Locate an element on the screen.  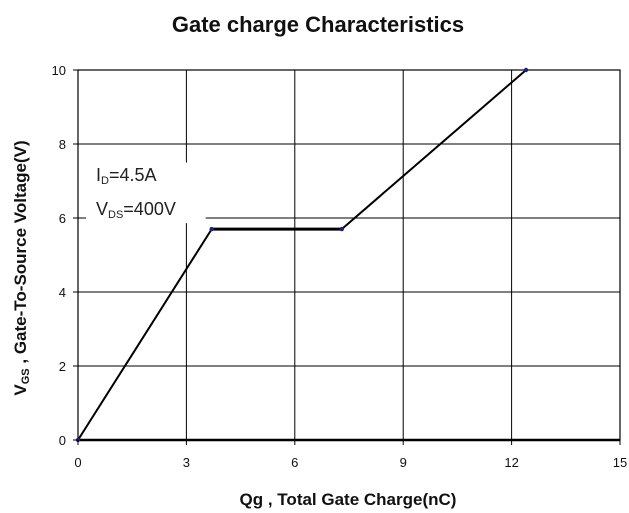
annotation-box: ID=4.5A VDS=400V is located at coordinates (146, 193).